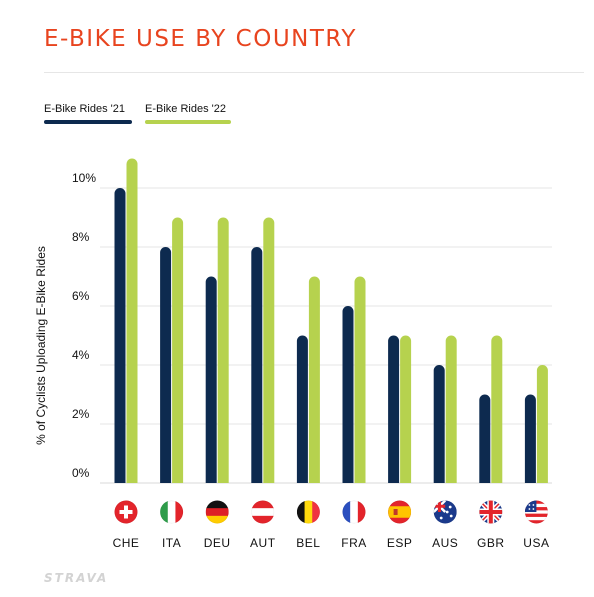 The image size is (594, 597). What do you see at coordinates (81, 414) in the screenshot?
I see `y-tick-label: 2%` at bounding box center [81, 414].